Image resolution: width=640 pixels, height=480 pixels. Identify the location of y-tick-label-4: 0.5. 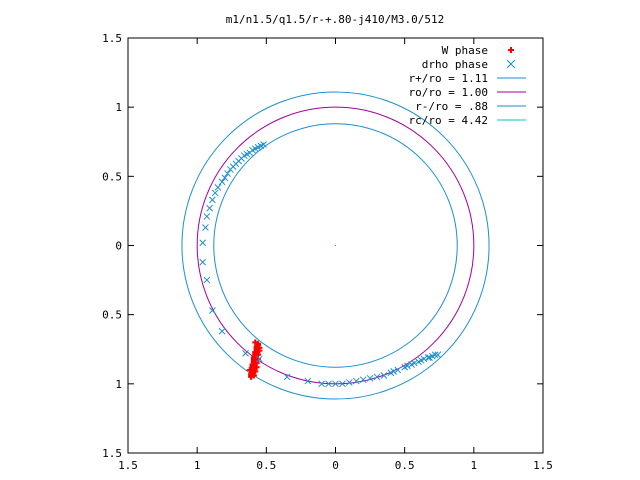
(112, 315).